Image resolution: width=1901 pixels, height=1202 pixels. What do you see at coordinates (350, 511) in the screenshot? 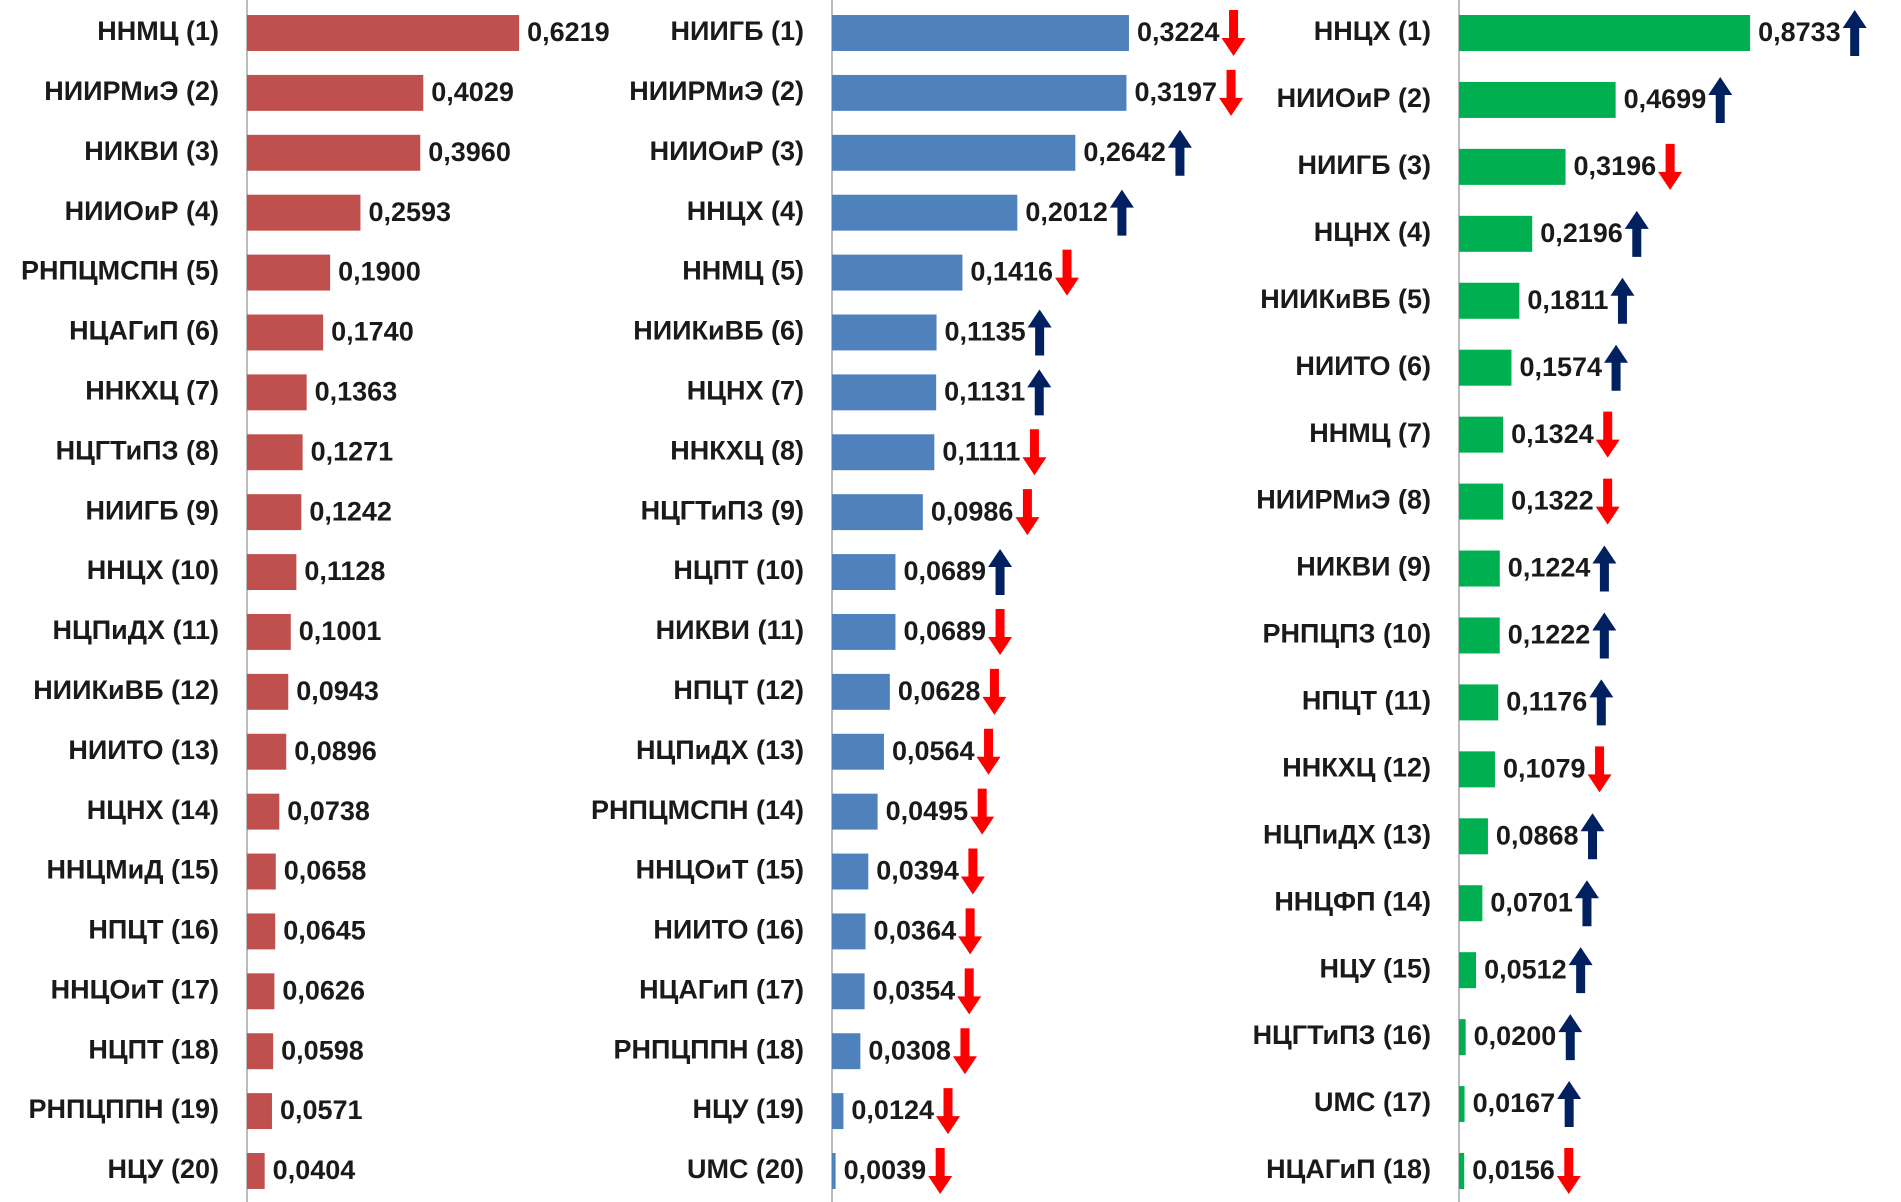
I see `value-label: 0,1242` at bounding box center [350, 511].